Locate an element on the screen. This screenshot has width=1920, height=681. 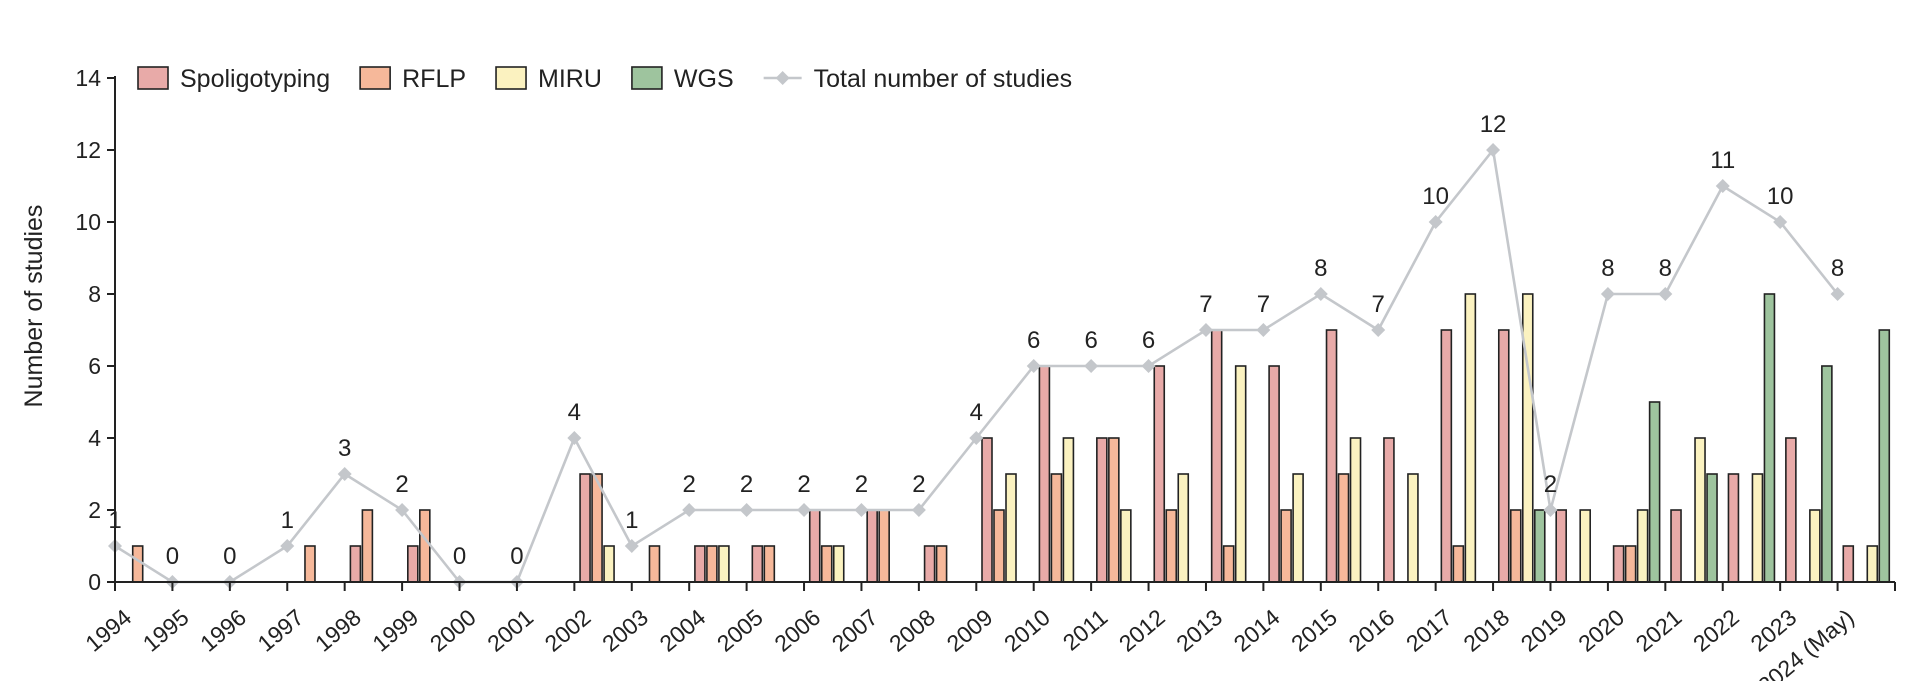
bar-spoligotyping-2021 is located at coordinates (1676, 546).